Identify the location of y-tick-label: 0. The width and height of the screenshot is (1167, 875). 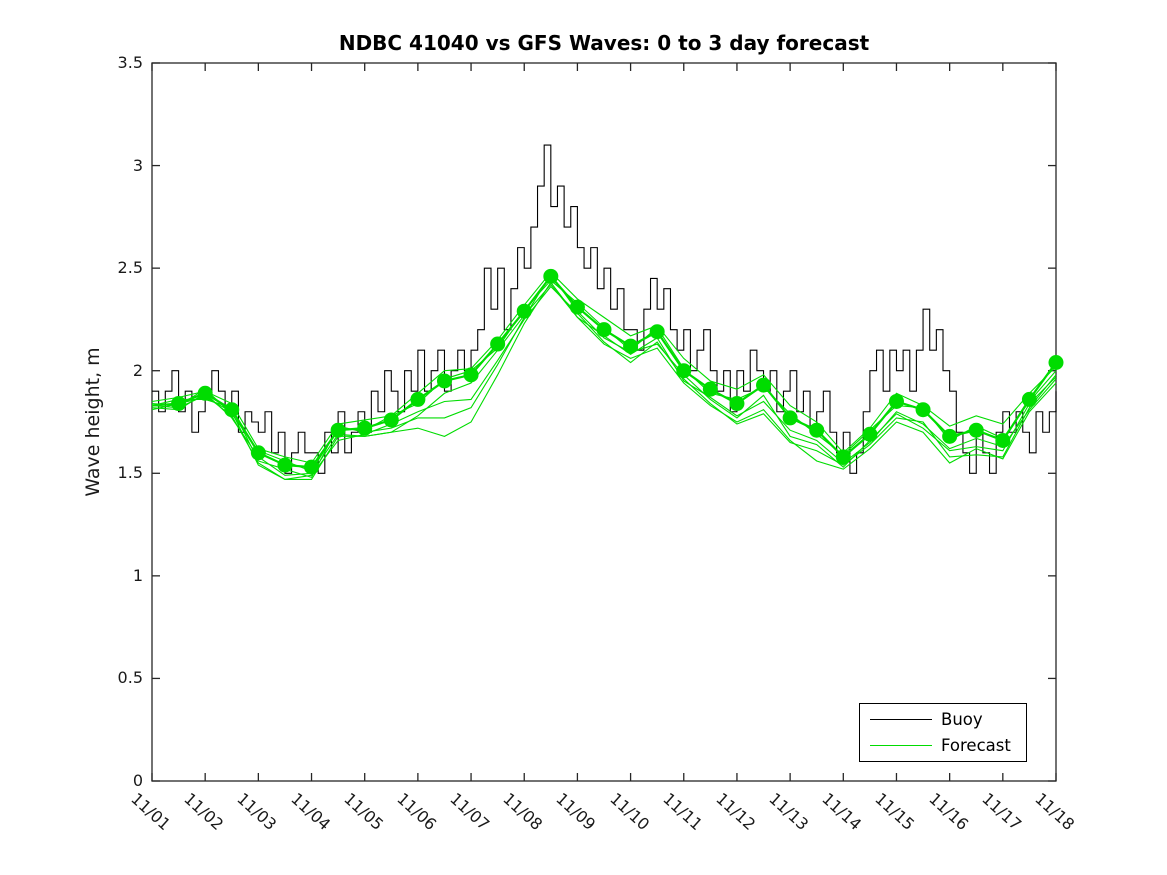
(137, 780).